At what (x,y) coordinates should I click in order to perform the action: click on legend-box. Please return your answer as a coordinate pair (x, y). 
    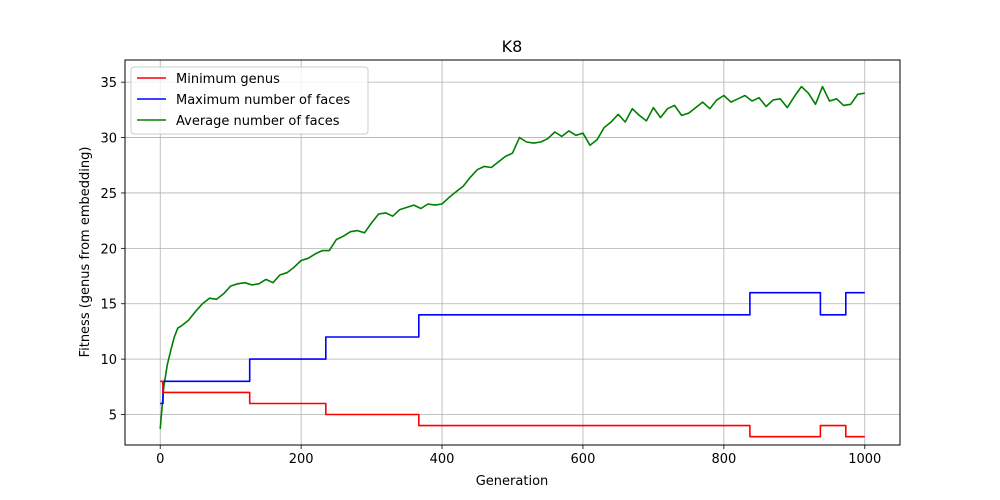
    Looking at the image, I should click on (249, 100).